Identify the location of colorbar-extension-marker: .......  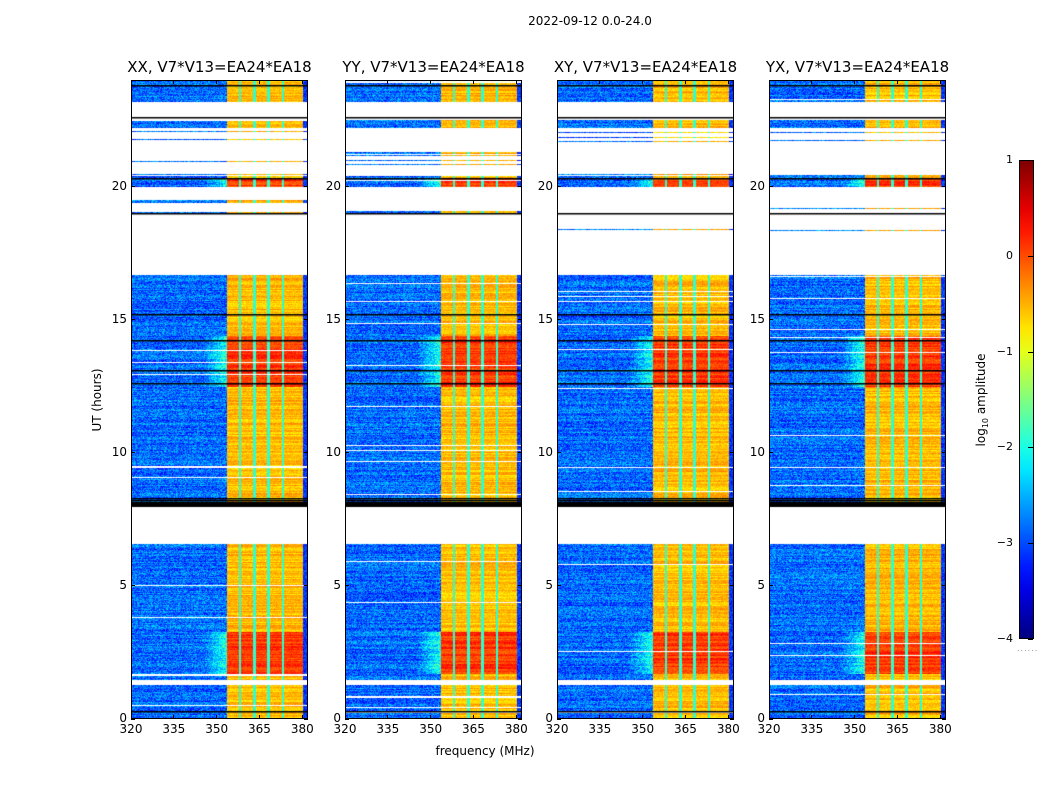
(1028, 648).